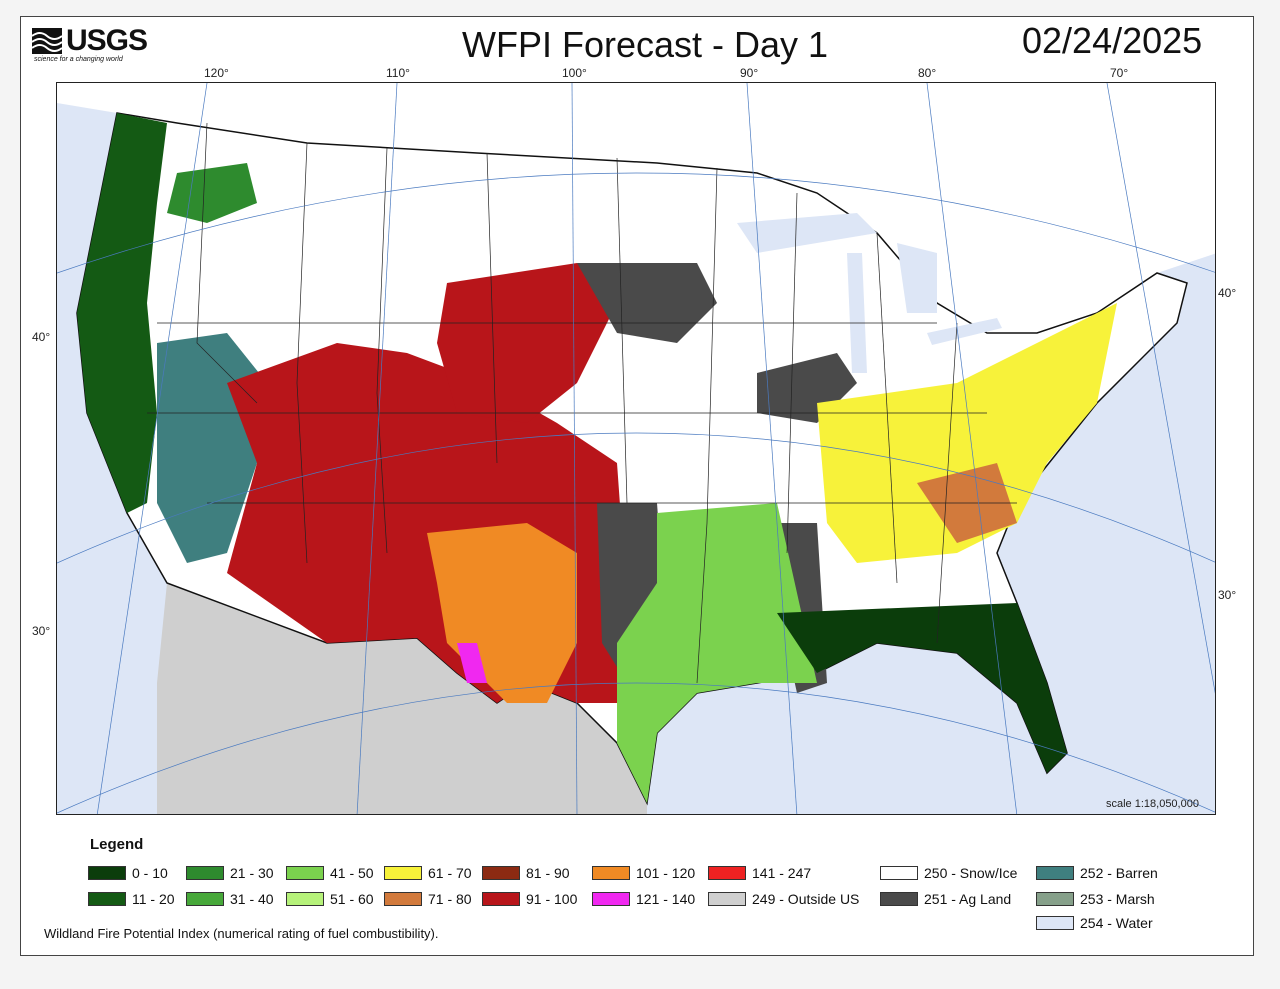 This screenshot has width=1280, height=989. I want to click on forecast-date: 02/24/2025, so click(1112, 40).